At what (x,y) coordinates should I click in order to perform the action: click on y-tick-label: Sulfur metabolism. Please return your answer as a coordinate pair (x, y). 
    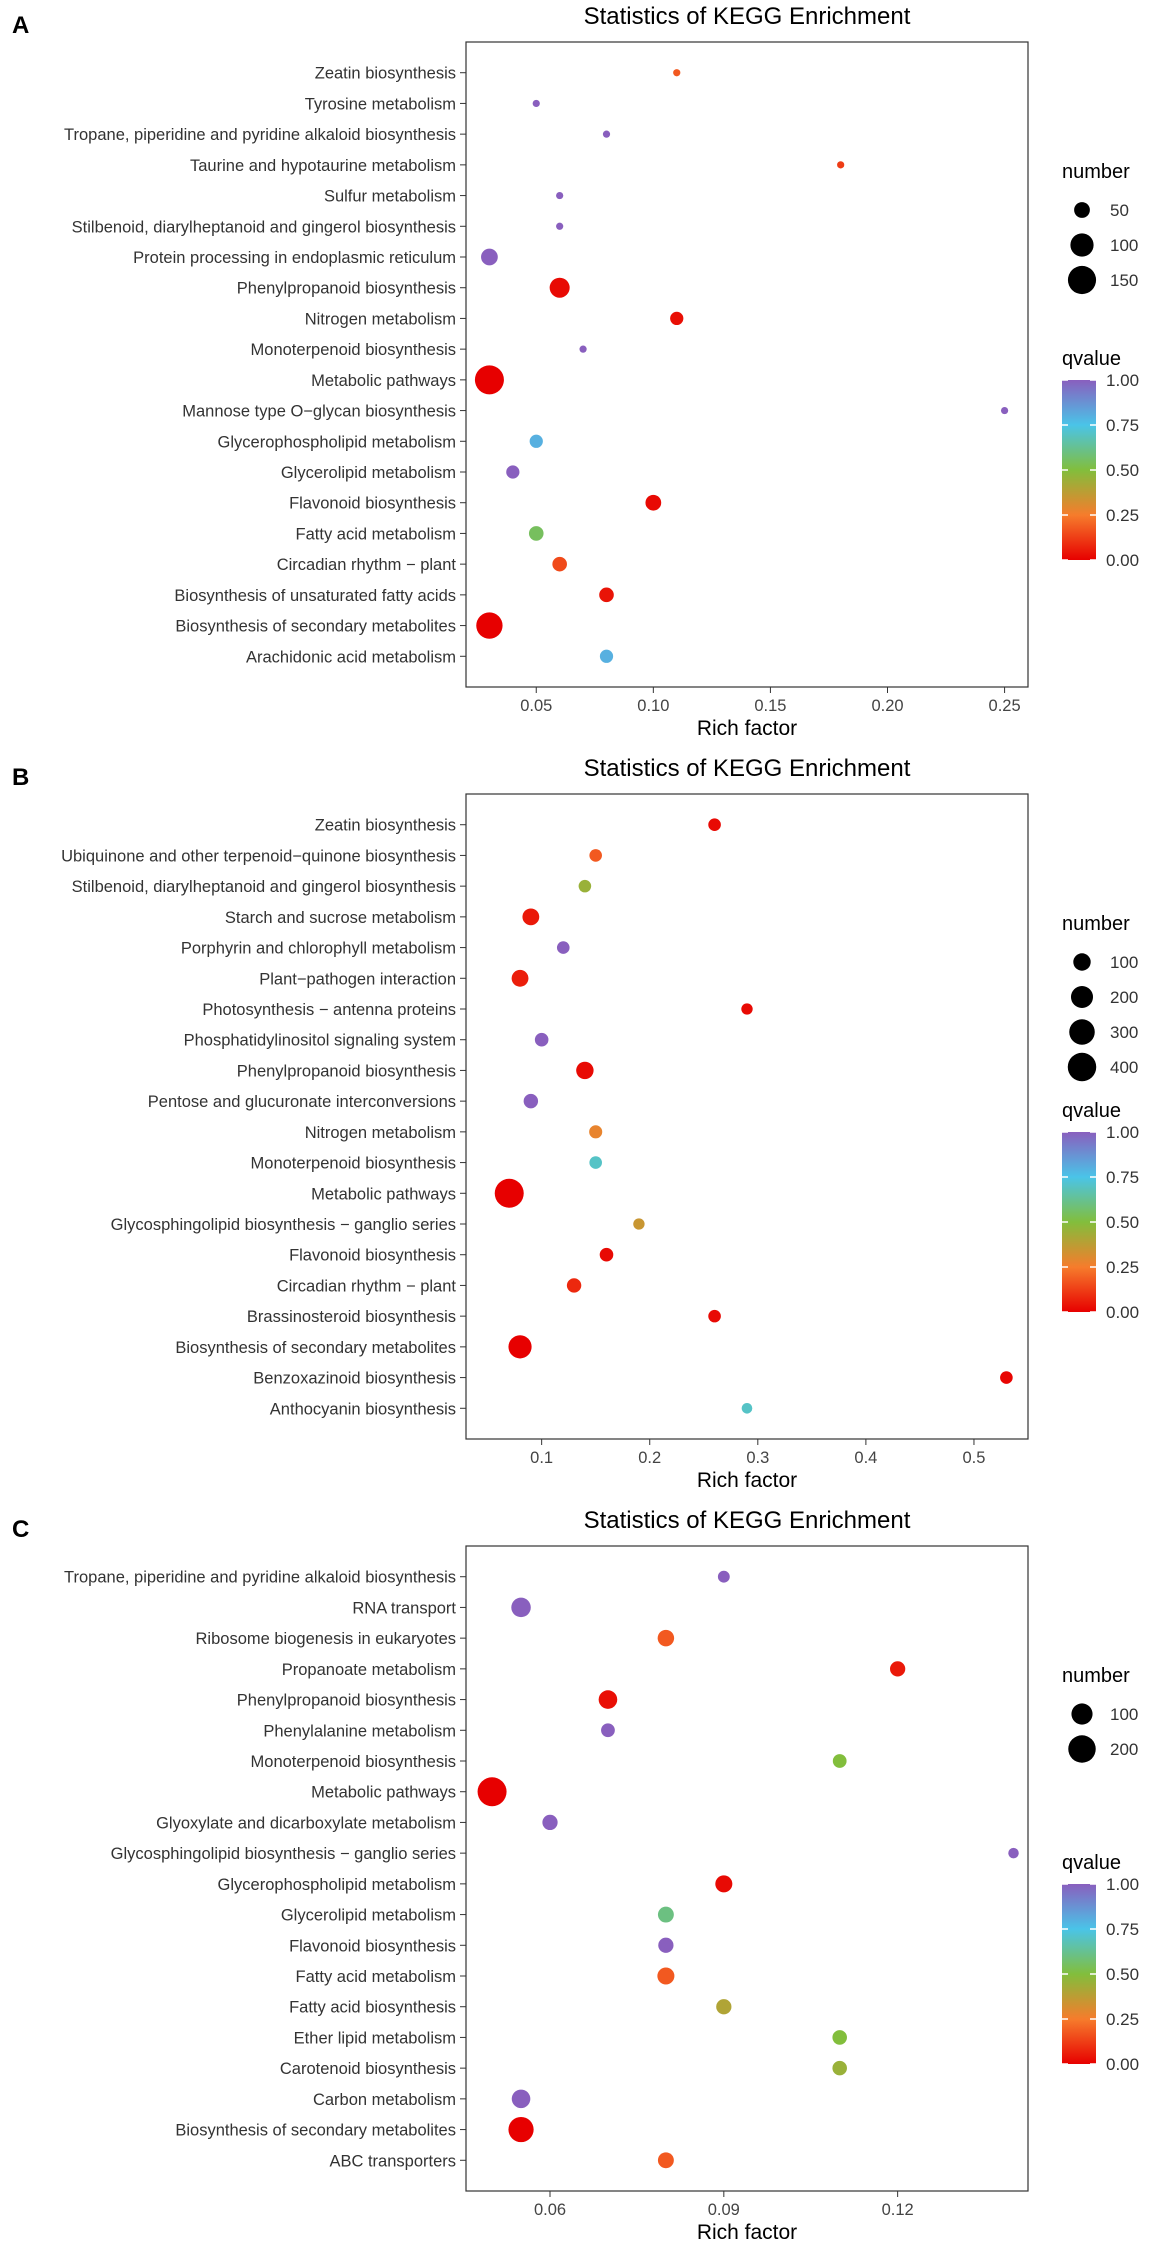
    Looking at the image, I should click on (390, 197).